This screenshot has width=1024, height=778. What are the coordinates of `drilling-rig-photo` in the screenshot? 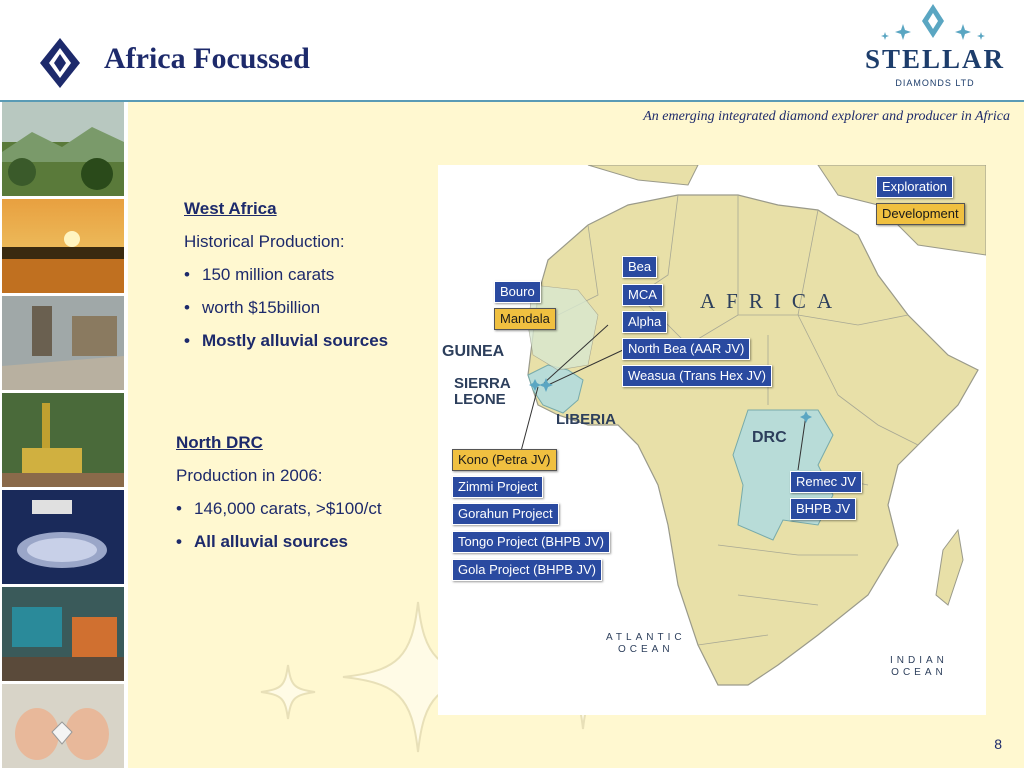 It's located at (63, 440).